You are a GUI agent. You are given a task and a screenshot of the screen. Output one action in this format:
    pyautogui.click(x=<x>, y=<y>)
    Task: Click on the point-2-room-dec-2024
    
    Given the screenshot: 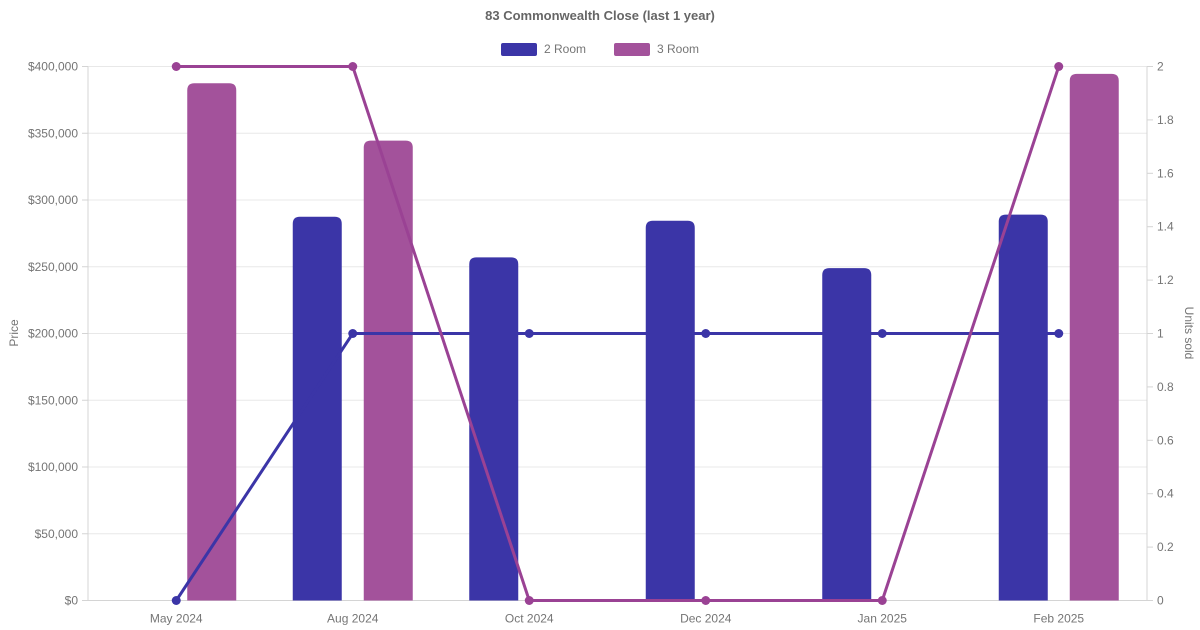 What is the action you would take?
    pyautogui.click(x=706, y=333)
    